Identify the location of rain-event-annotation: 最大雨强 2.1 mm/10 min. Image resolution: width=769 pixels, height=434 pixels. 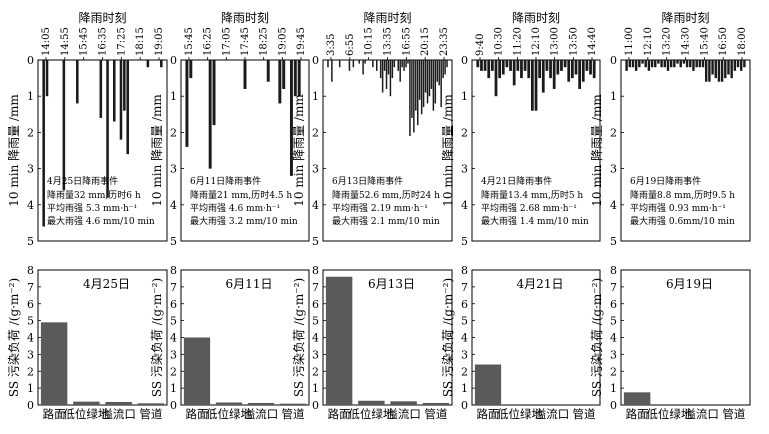
(386, 221).